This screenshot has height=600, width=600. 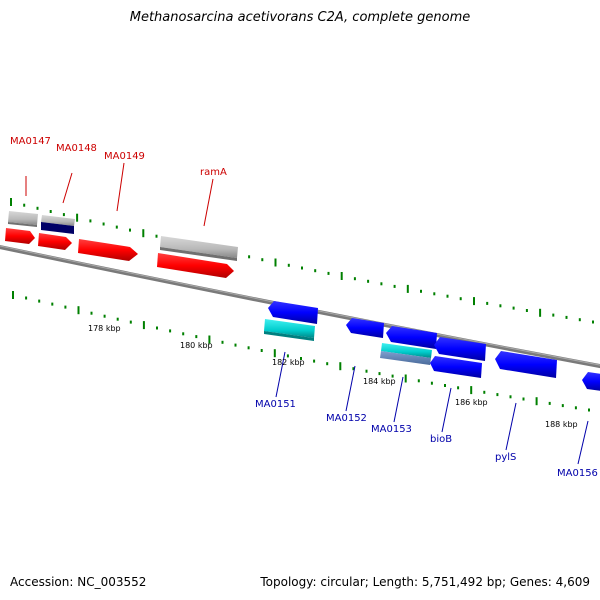 I want to click on gene-rama-gray, so click(x=199, y=247).